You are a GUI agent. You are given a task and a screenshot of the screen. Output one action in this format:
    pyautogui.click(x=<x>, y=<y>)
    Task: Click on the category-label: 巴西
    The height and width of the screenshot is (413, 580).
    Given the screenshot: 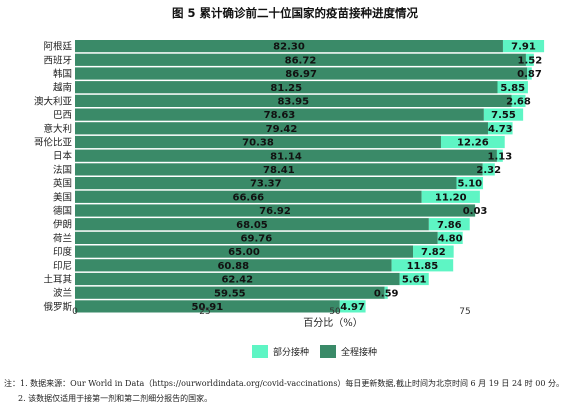 What is the action you would take?
    pyautogui.click(x=62, y=115)
    